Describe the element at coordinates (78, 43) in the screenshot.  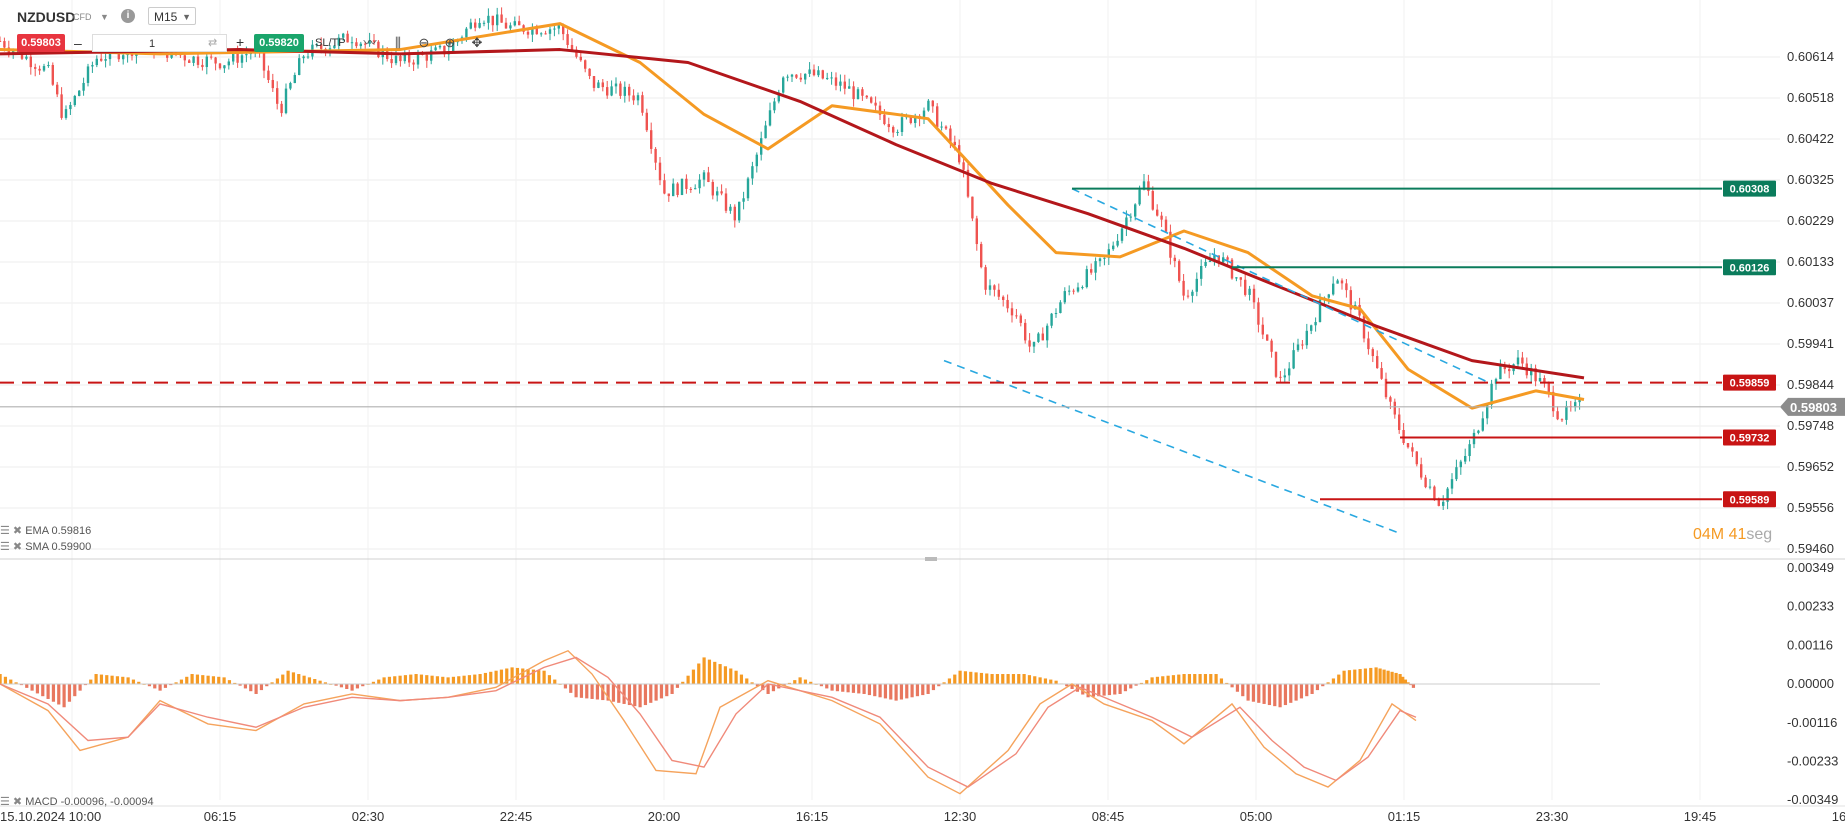
I see `decrease-quantity-button: –` at that location.